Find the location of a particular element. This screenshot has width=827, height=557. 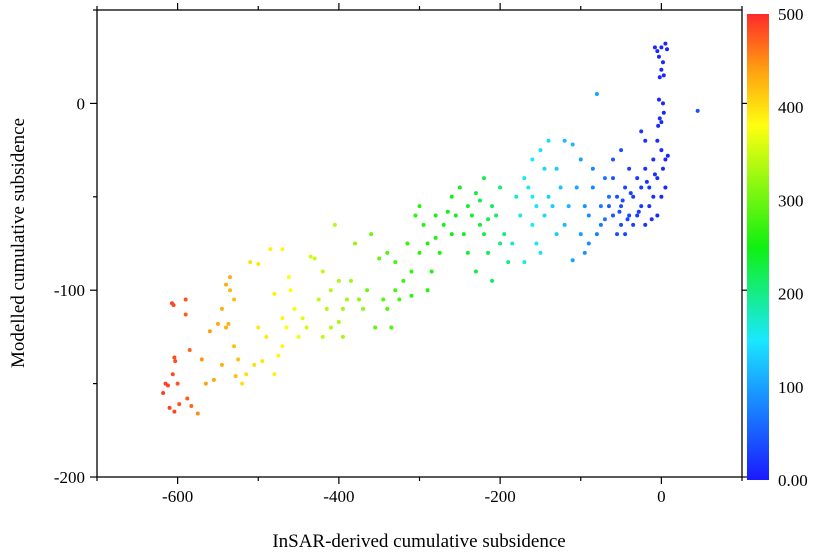

x-axis-label: InSAR-derived cumulative subsidence is located at coordinates (418, 541).